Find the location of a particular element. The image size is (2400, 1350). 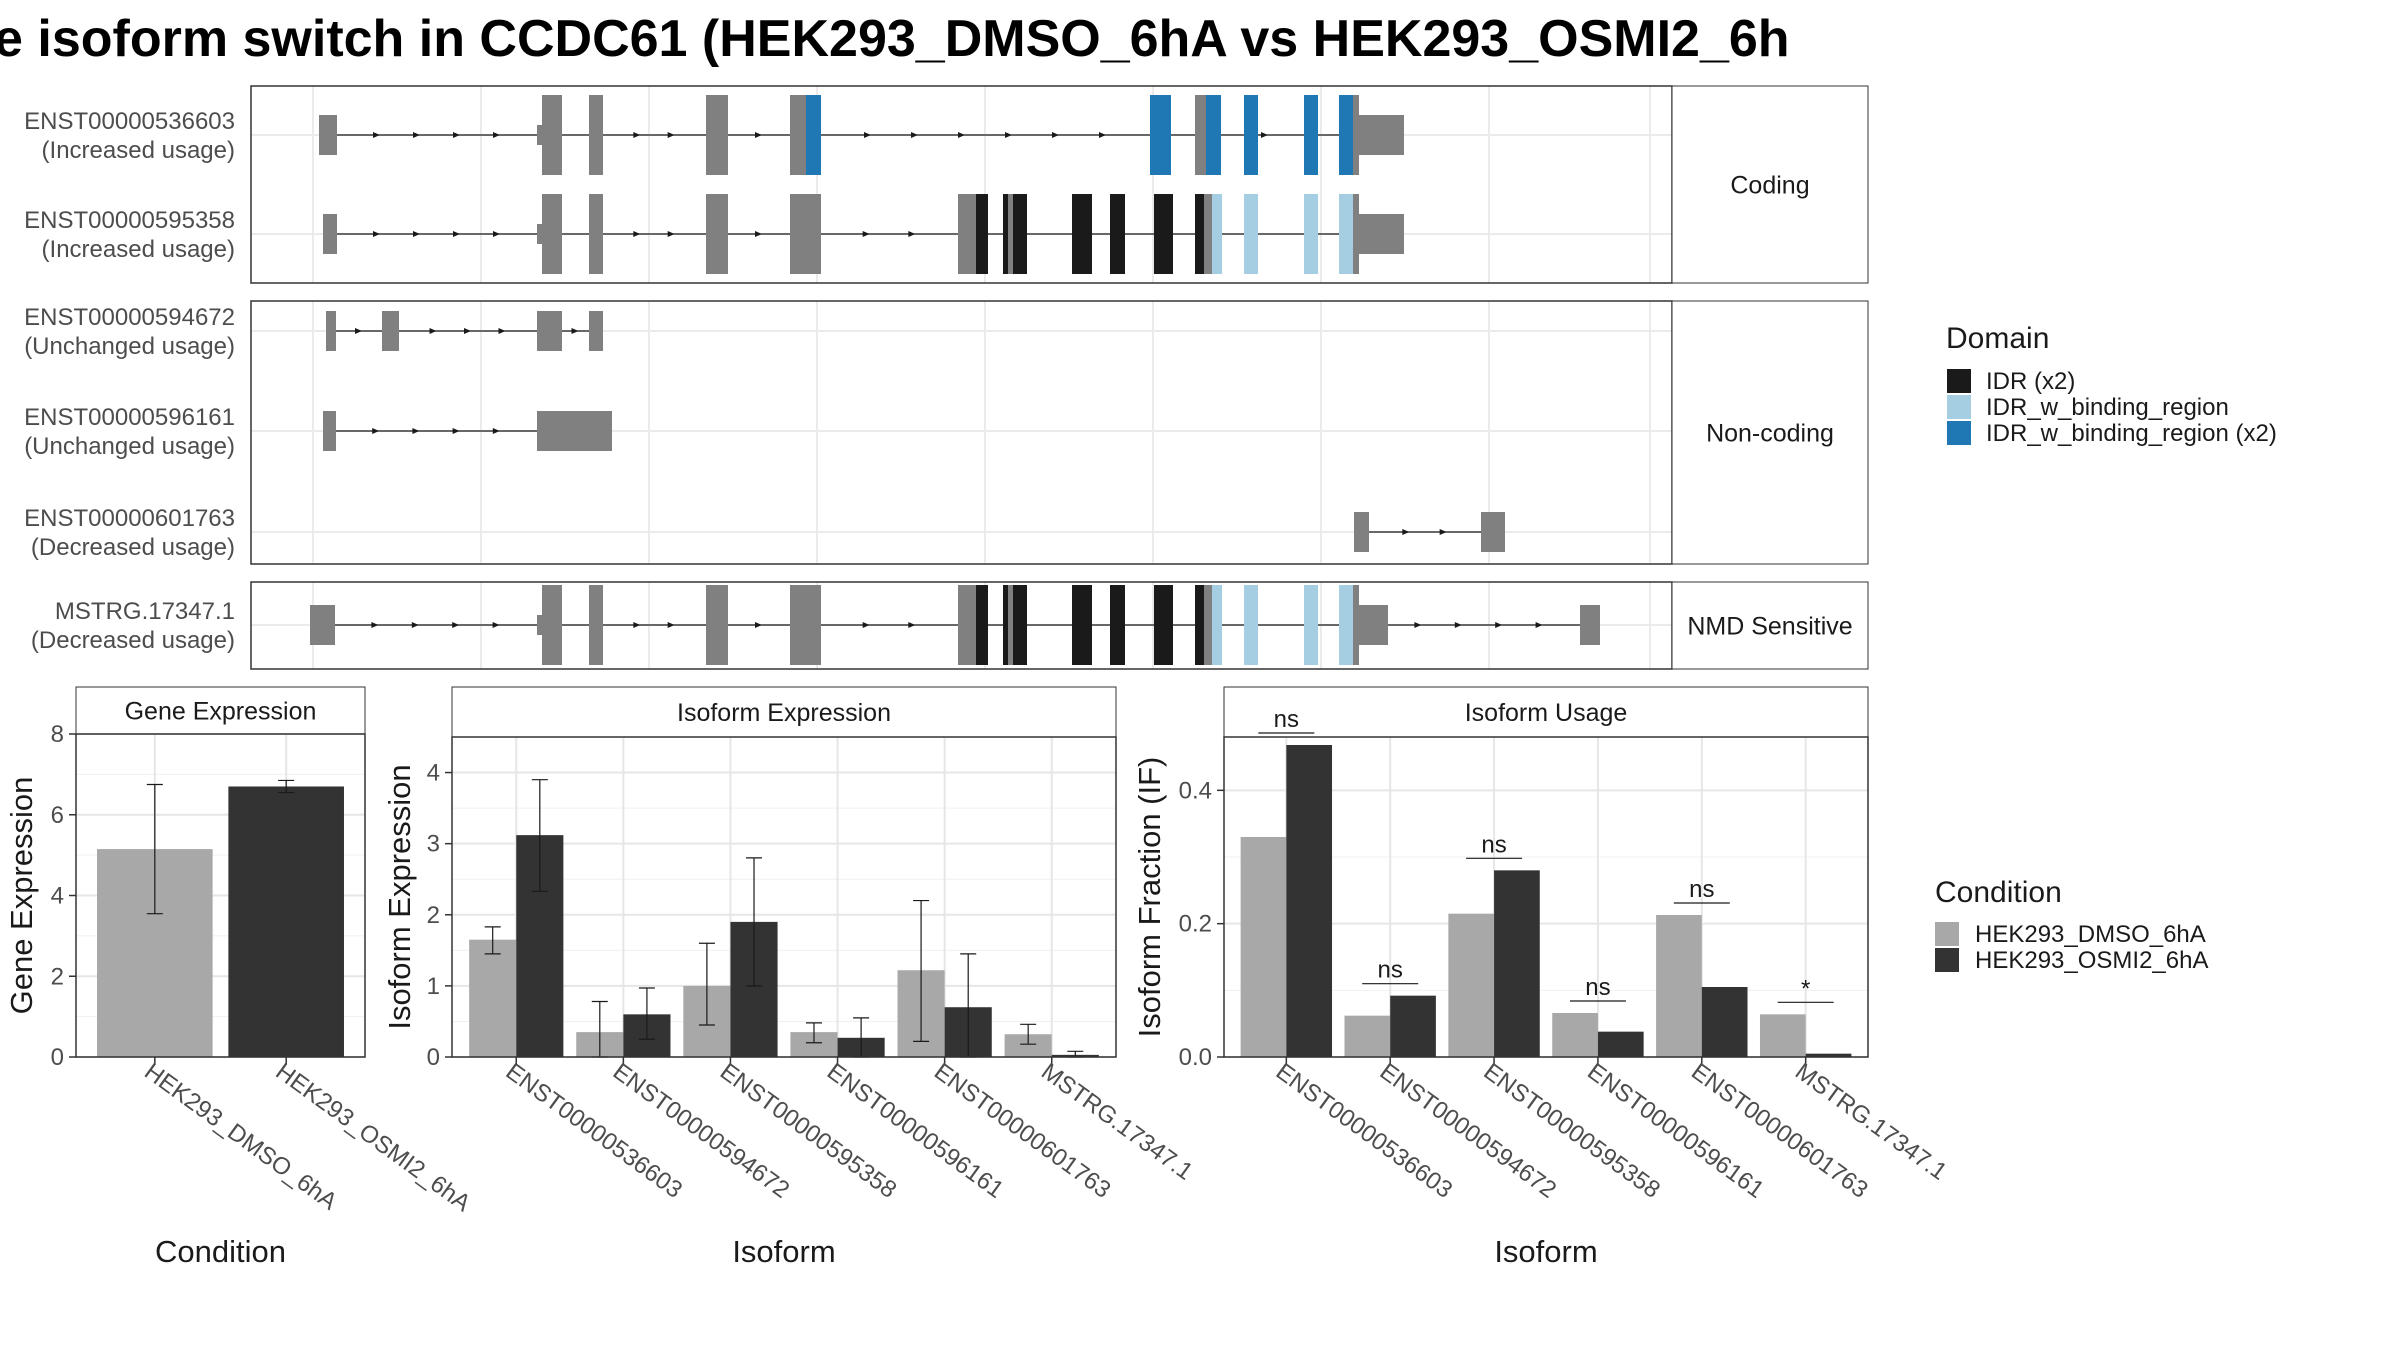

isoform-id-label: ENST00000594672 is located at coordinates (129, 317).